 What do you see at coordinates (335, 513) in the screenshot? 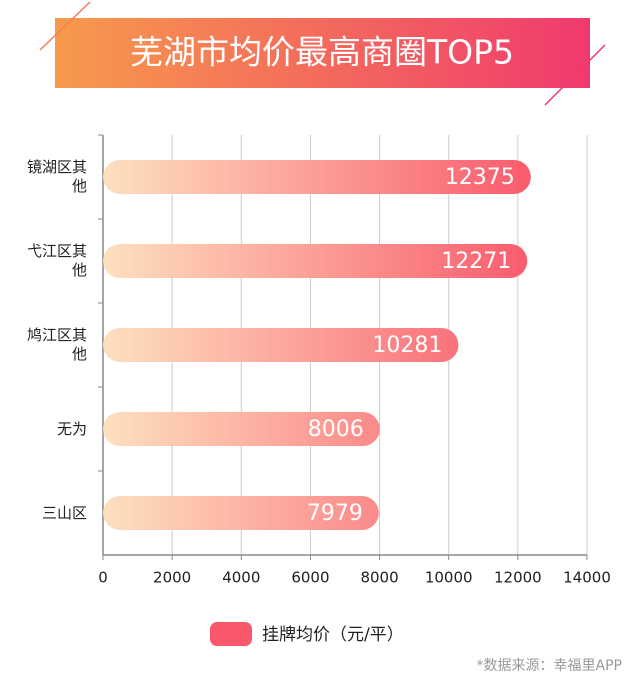
I see `value-label: 7979` at bounding box center [335, 513].